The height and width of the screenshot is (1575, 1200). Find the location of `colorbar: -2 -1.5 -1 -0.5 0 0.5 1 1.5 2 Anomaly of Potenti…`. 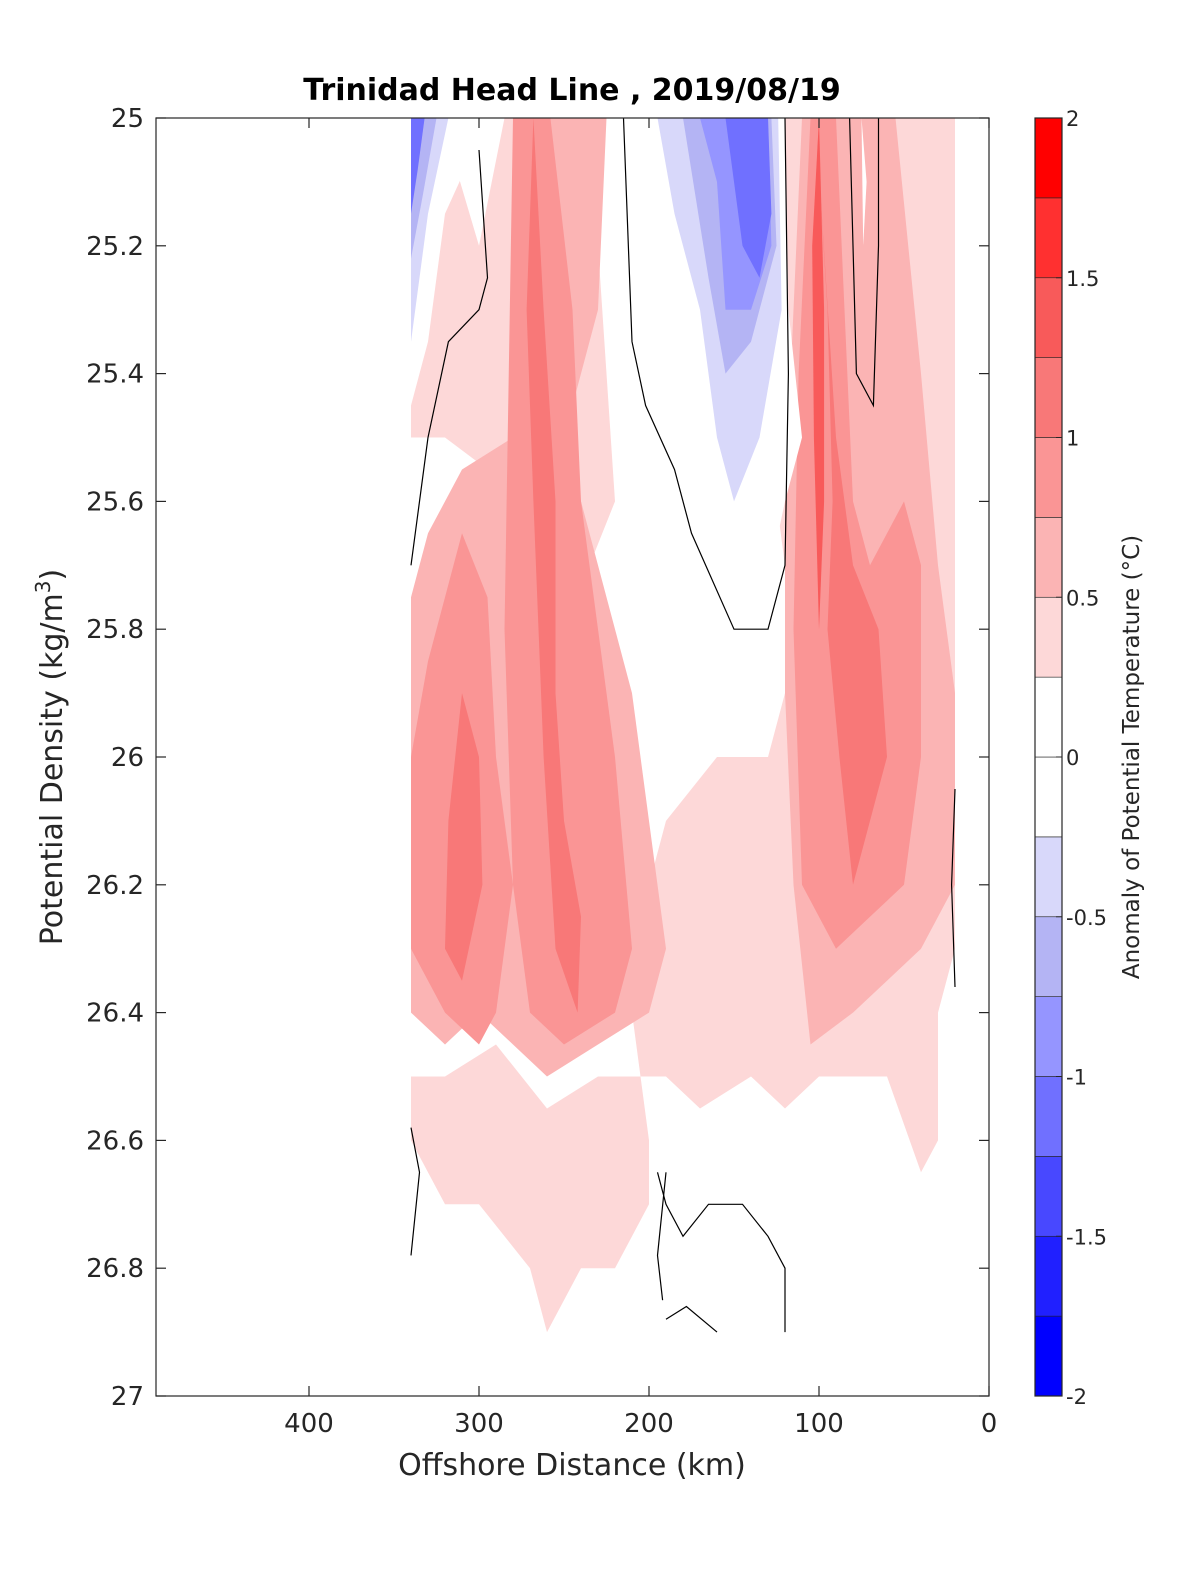

colorbar: -2 -1.5 -1 -0.5 0 0.5 1 1.5 2 Anomaly of Potenti… is located at coordinates (1089, 758).